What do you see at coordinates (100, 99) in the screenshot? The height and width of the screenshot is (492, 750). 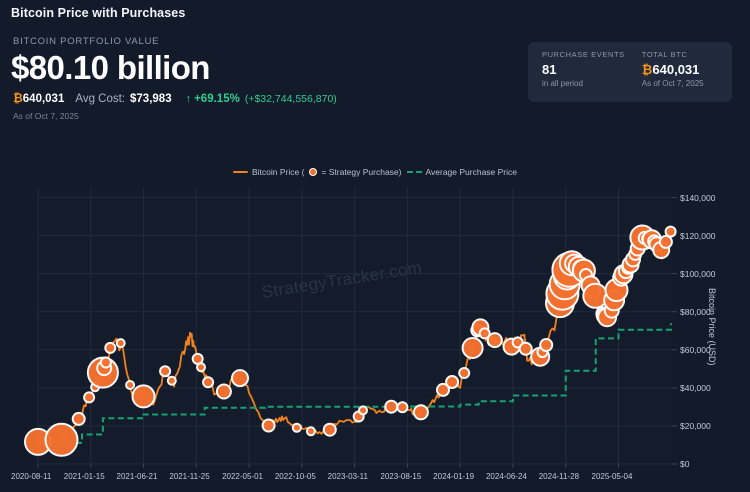 I see `avg-cost-label: Avg Cost:` at bounding box center [100, 99].